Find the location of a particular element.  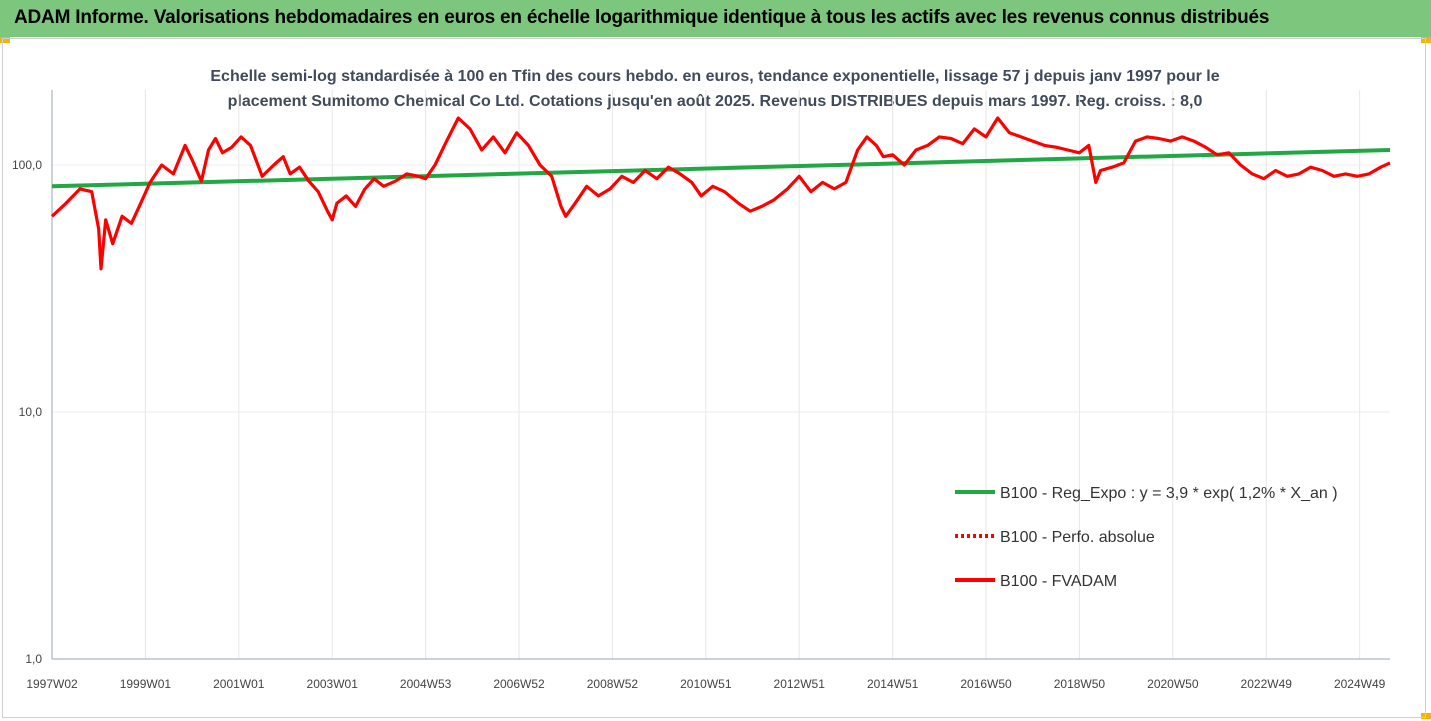

x-tick-label: 2024W49 is located at coordinates (1360, 684).